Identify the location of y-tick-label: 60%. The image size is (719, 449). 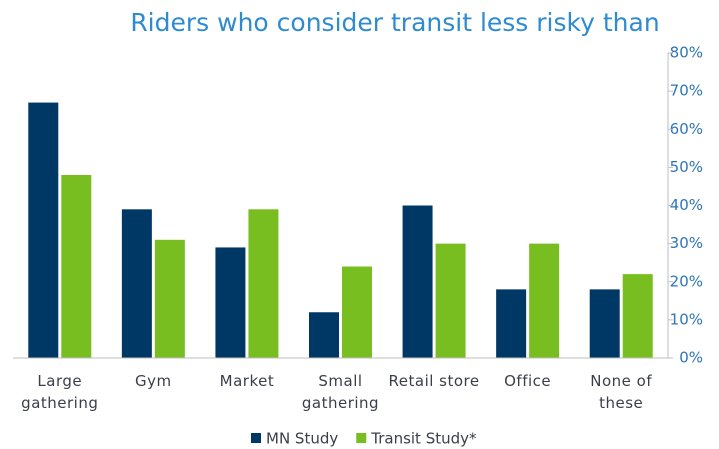
(686, 129).